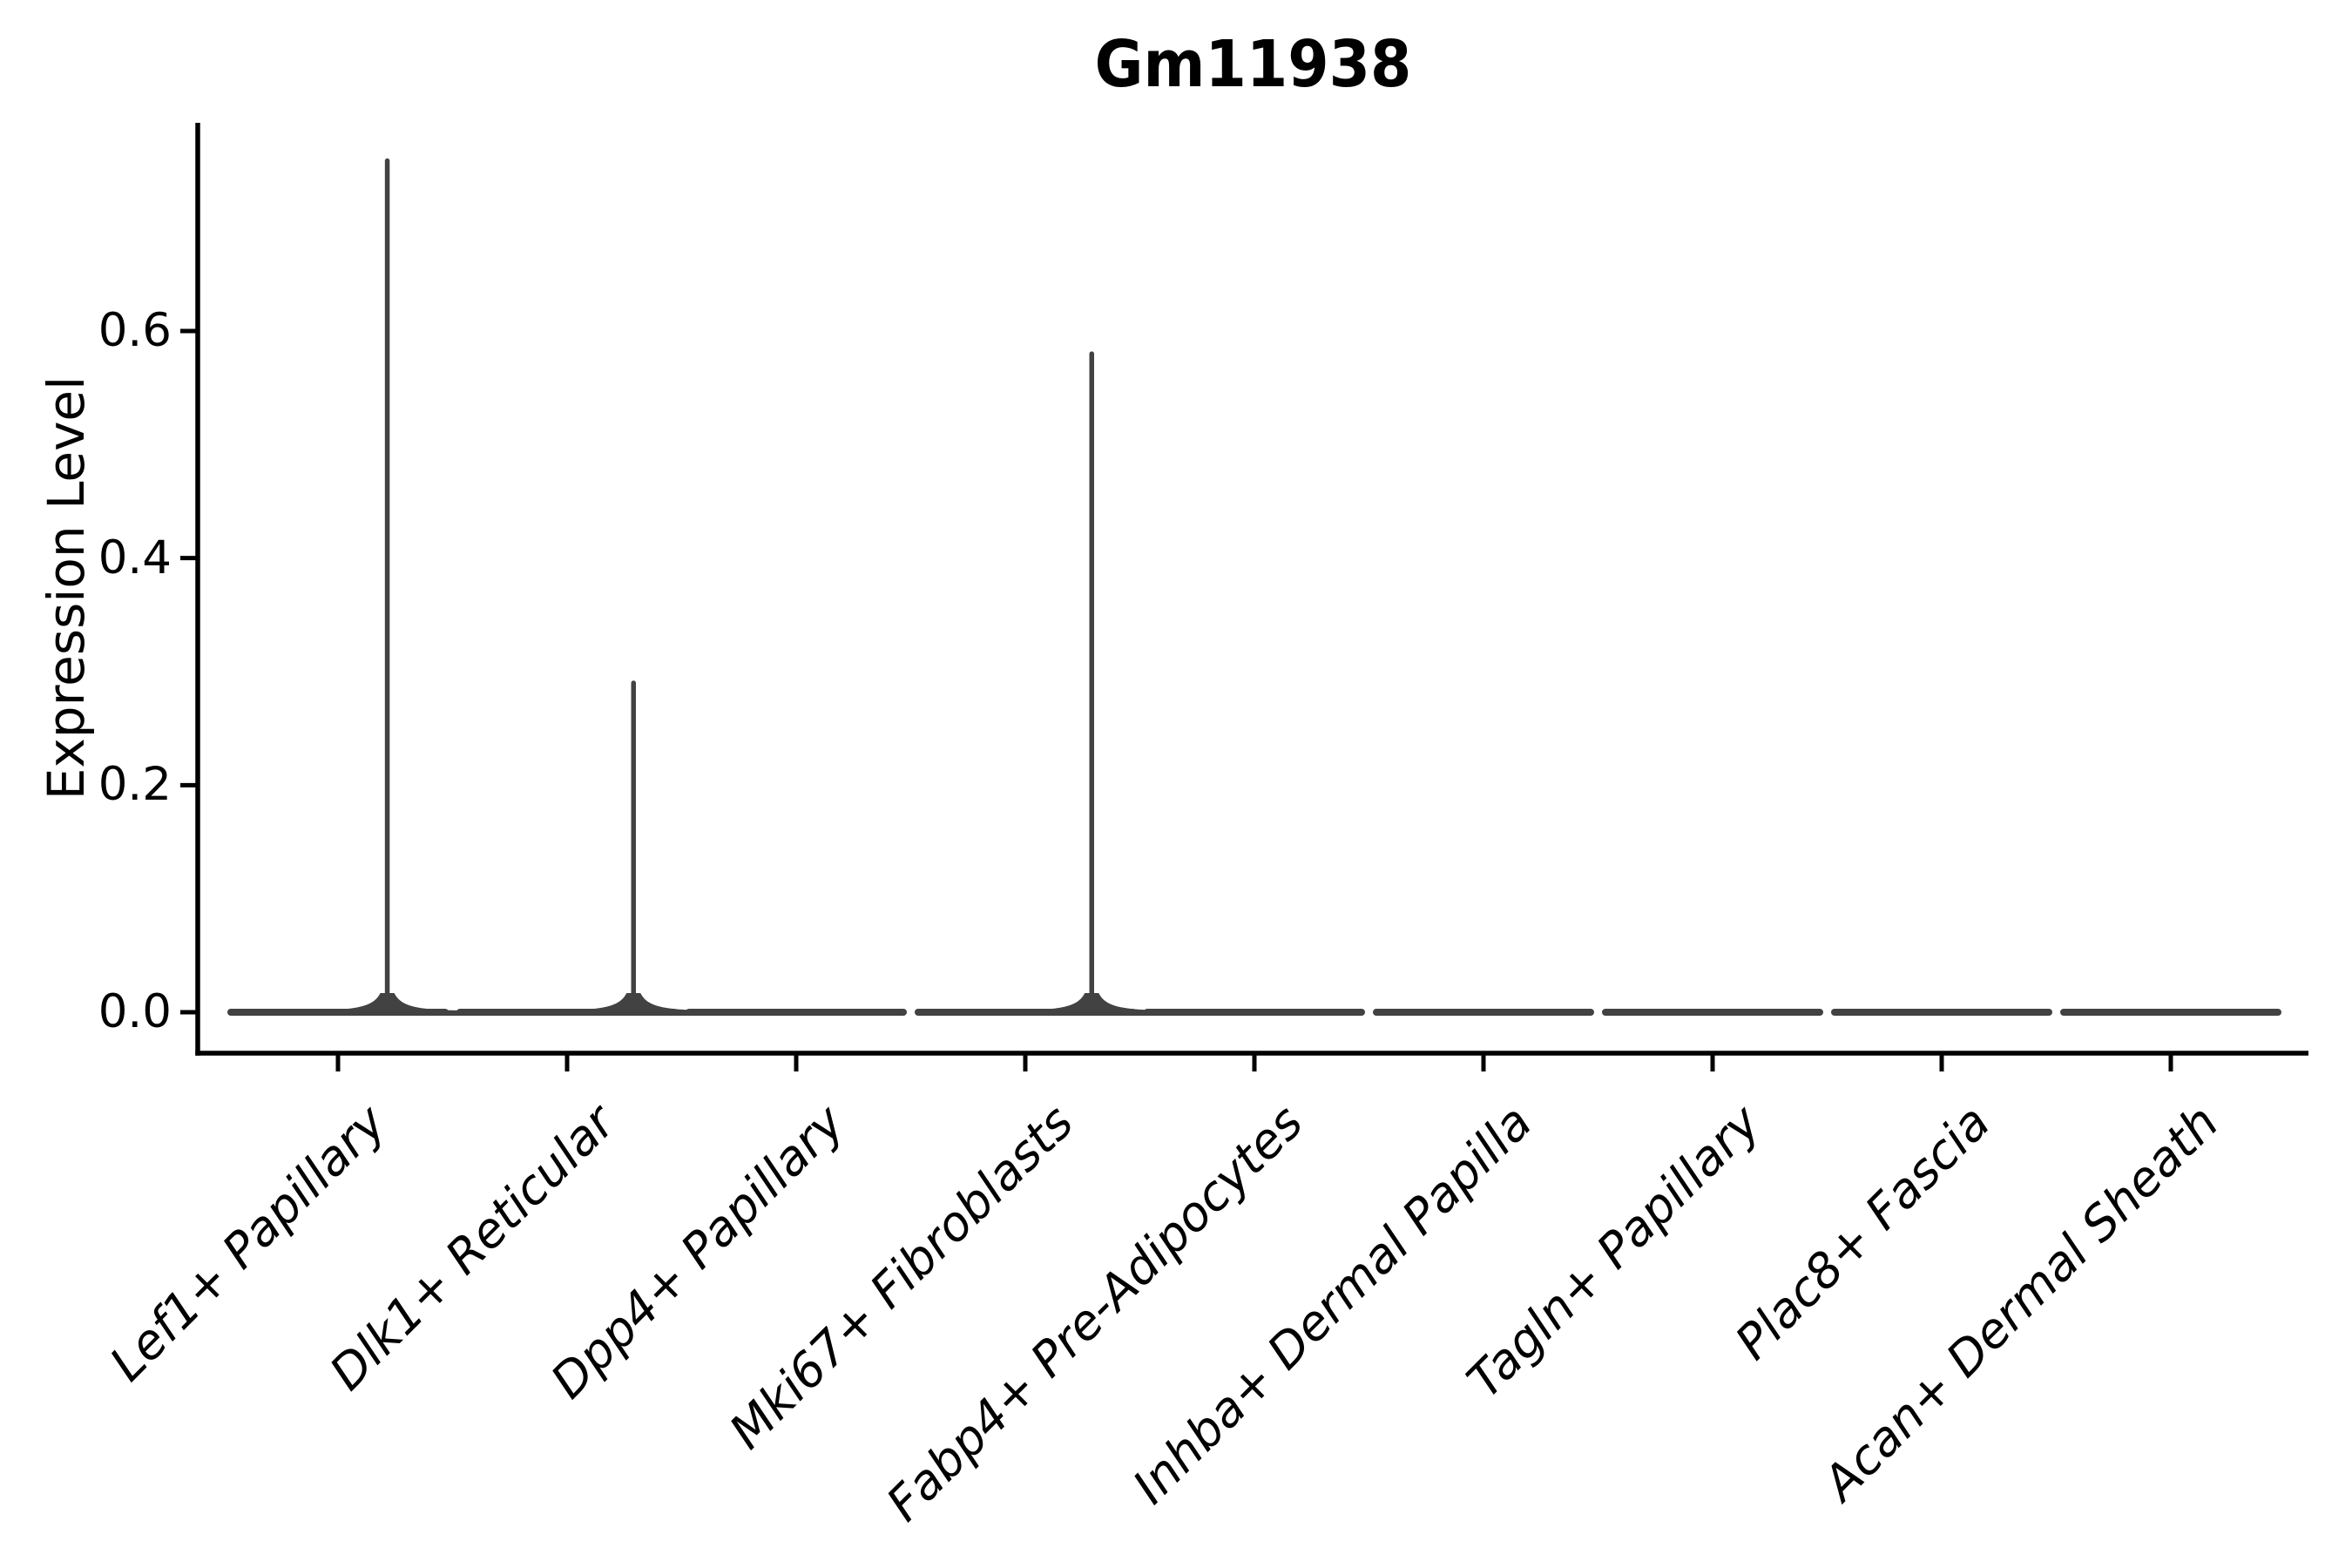 The width and height of the screenshot is (2352, 1568). I want to click on y-tick-label: 0.2, so click(135, 785).